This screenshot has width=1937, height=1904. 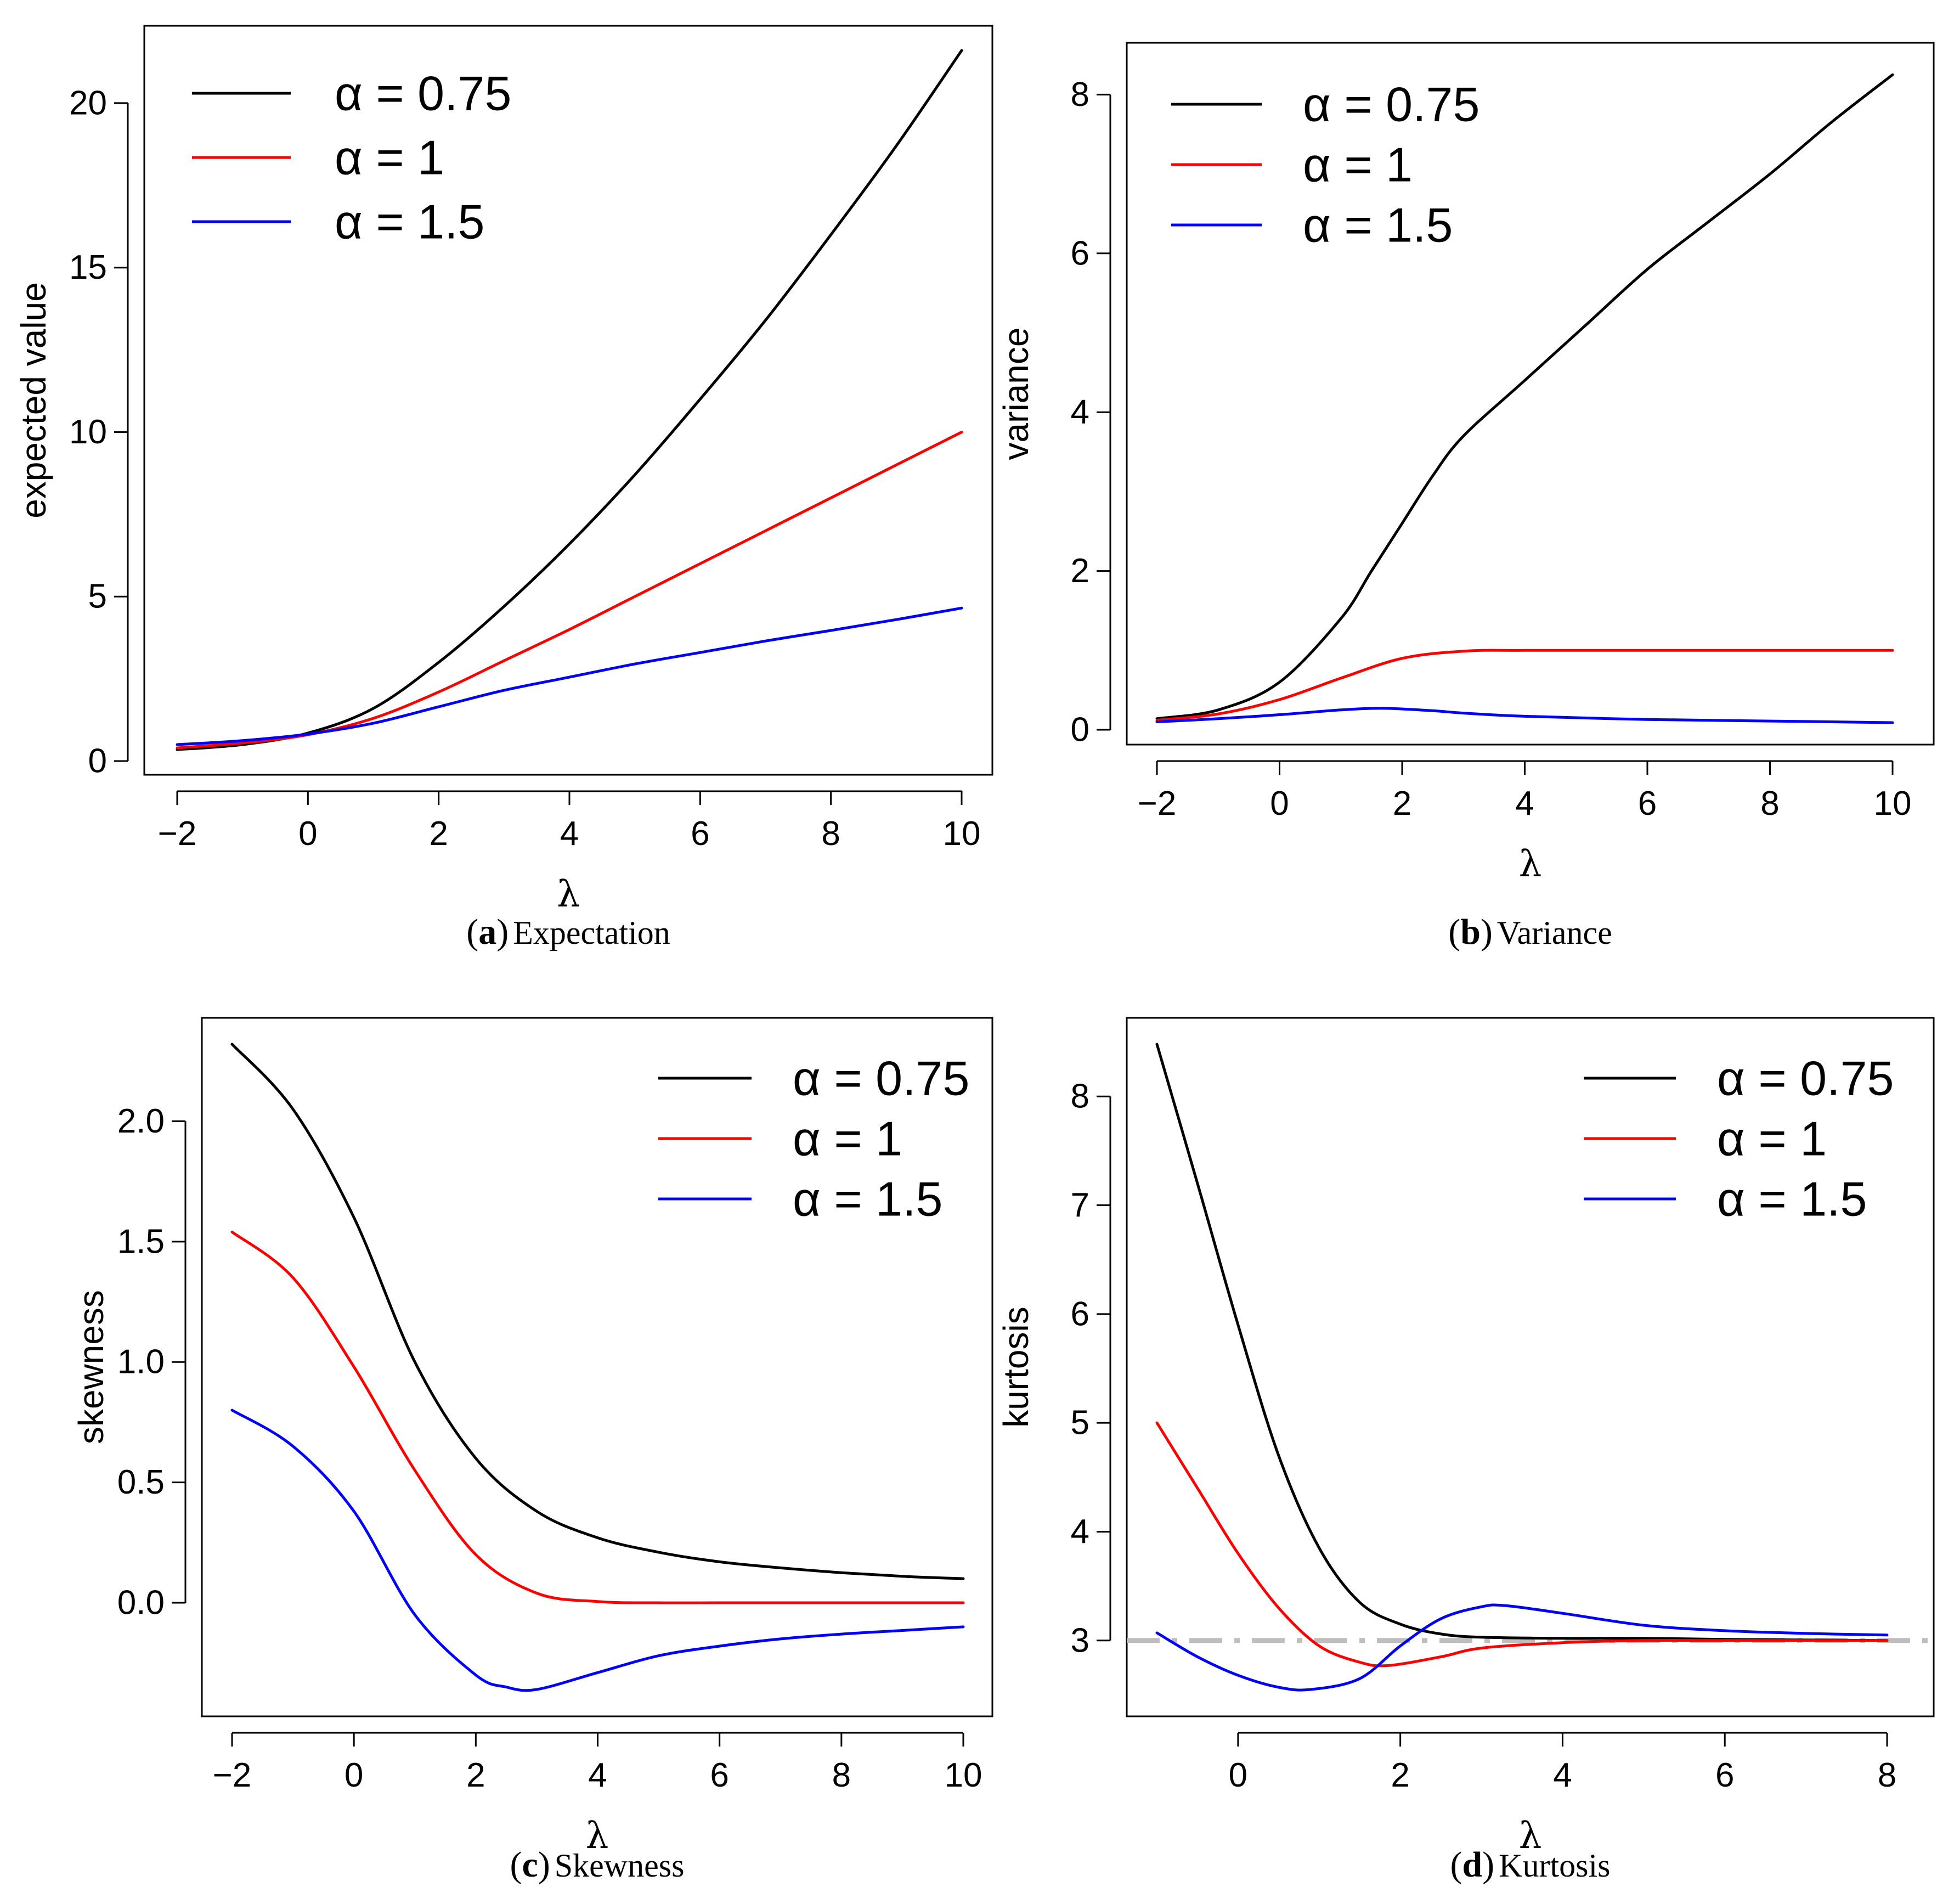 What do you see at coordinates (1554, 1865) in the screenshot?
I see `caption-text: Kurtosis` at bounding box center [1554, 1865].